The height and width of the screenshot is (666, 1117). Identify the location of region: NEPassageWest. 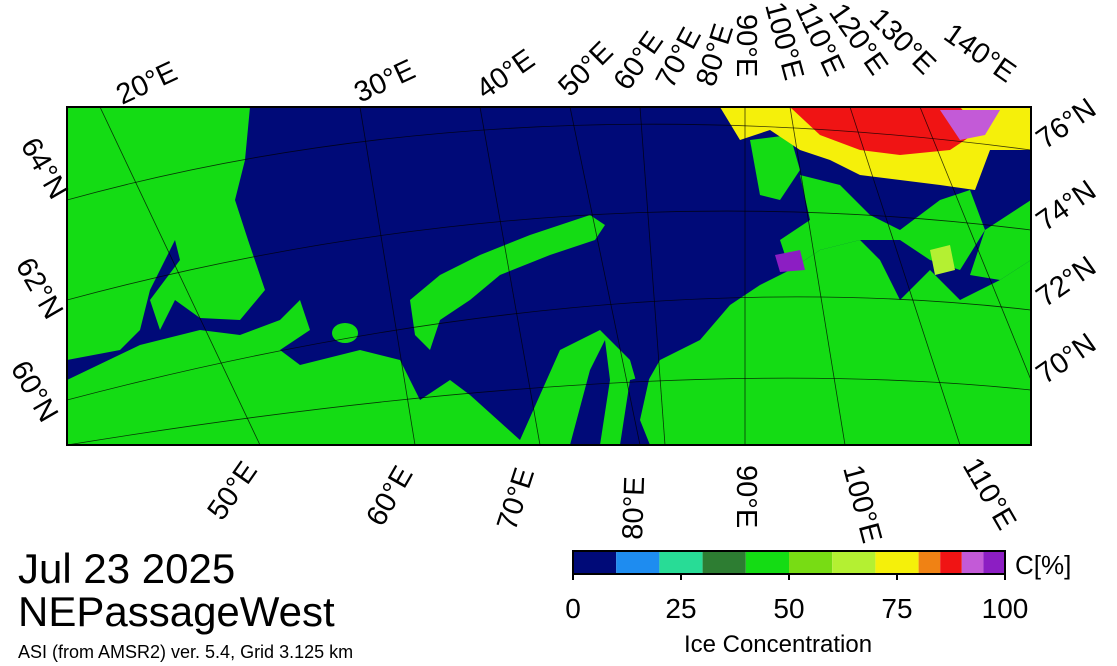
(176, 611).